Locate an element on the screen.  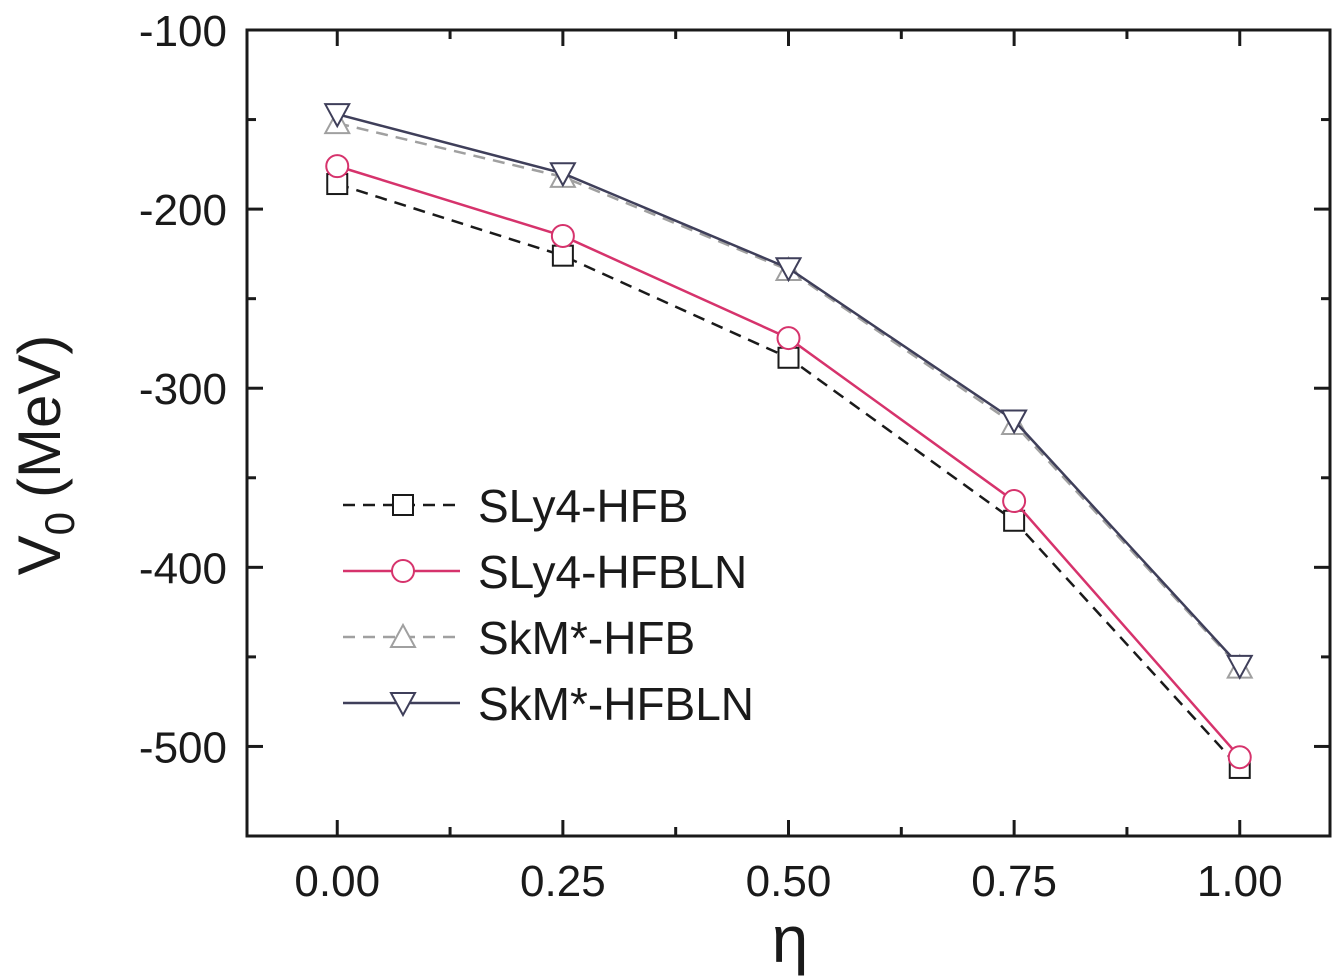
x-tick-label: 0.50 is located at coordinates (789, 881).